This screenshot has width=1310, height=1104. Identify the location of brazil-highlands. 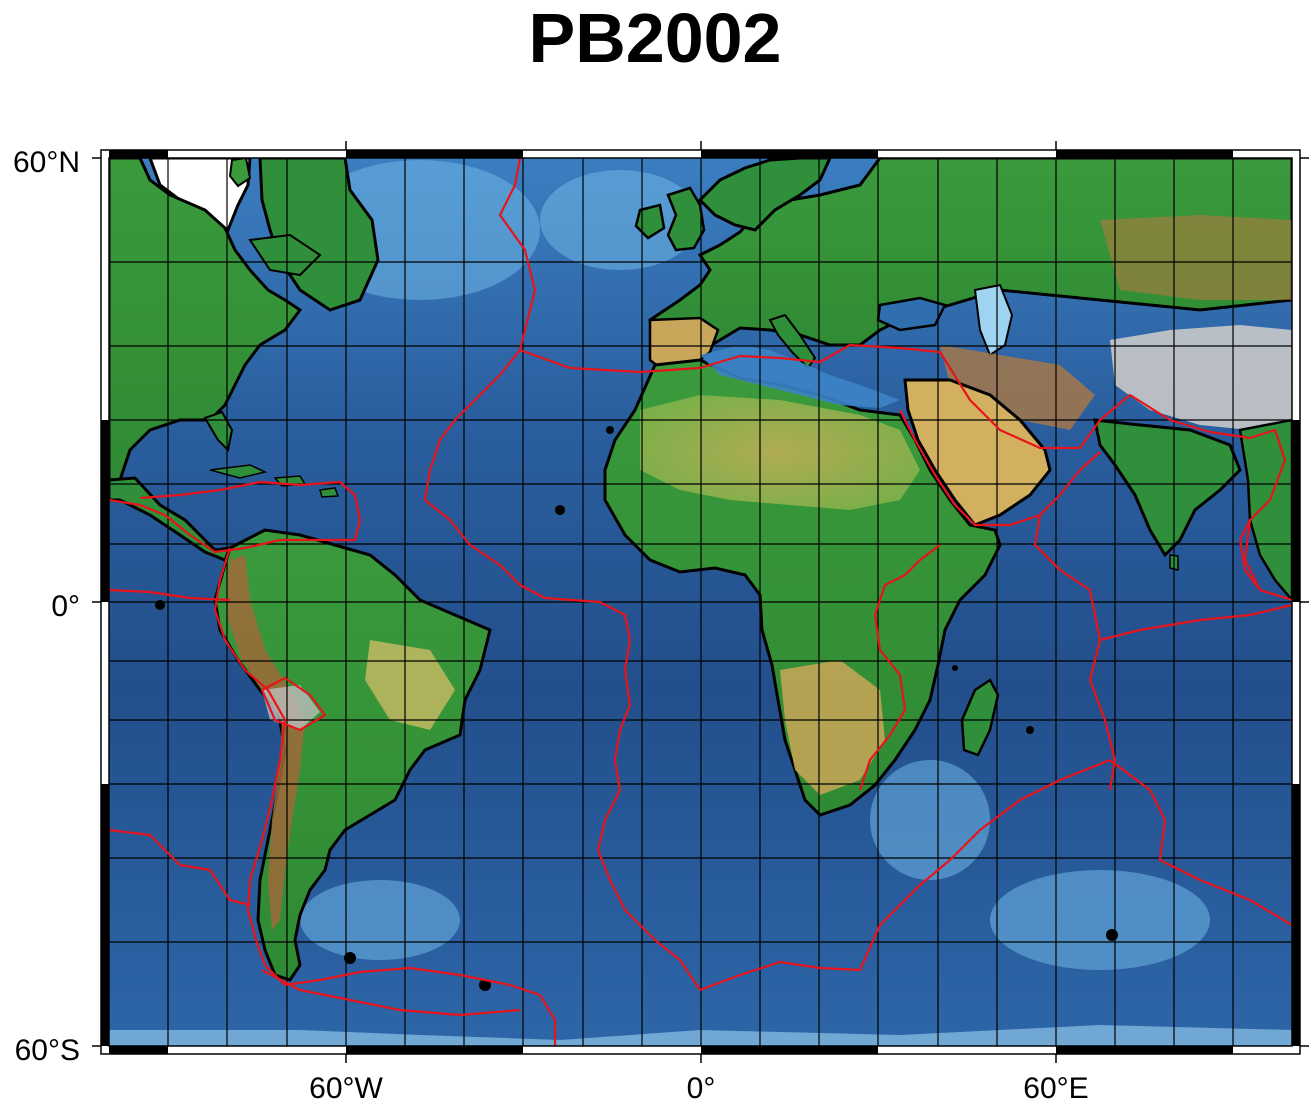
(410, 685).